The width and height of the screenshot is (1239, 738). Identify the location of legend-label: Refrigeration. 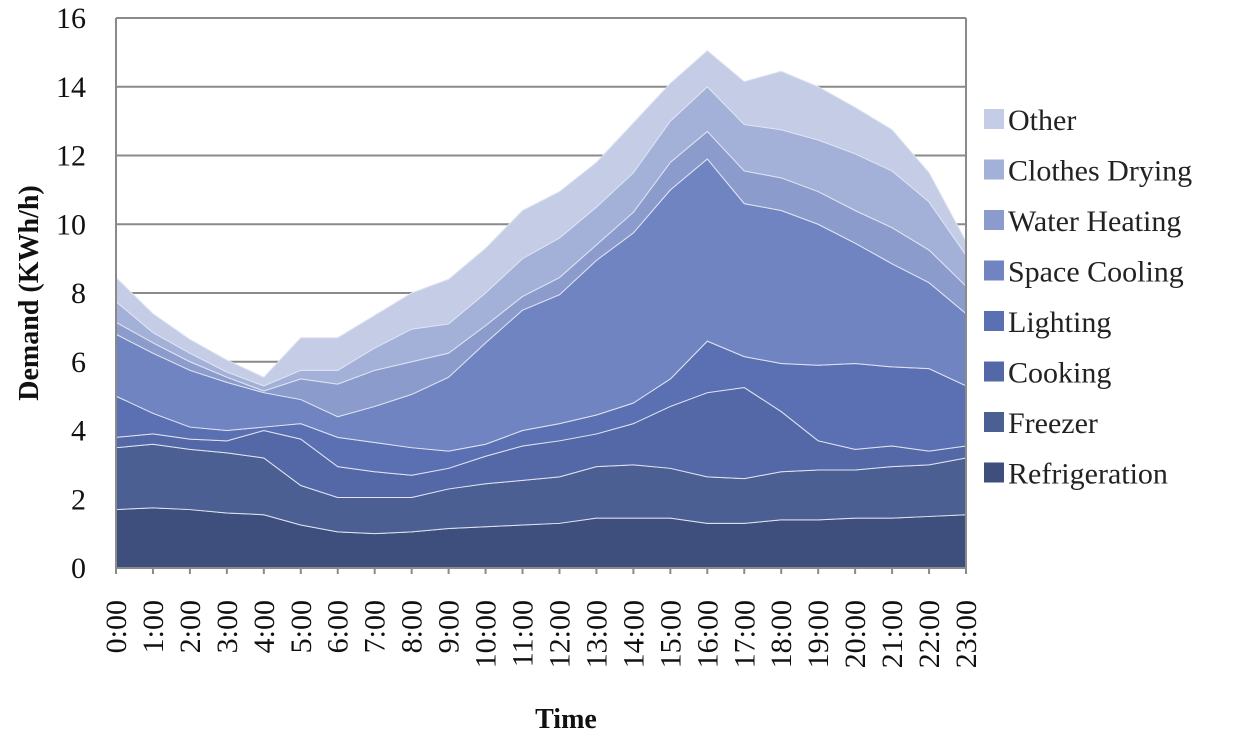
(1088, 474).